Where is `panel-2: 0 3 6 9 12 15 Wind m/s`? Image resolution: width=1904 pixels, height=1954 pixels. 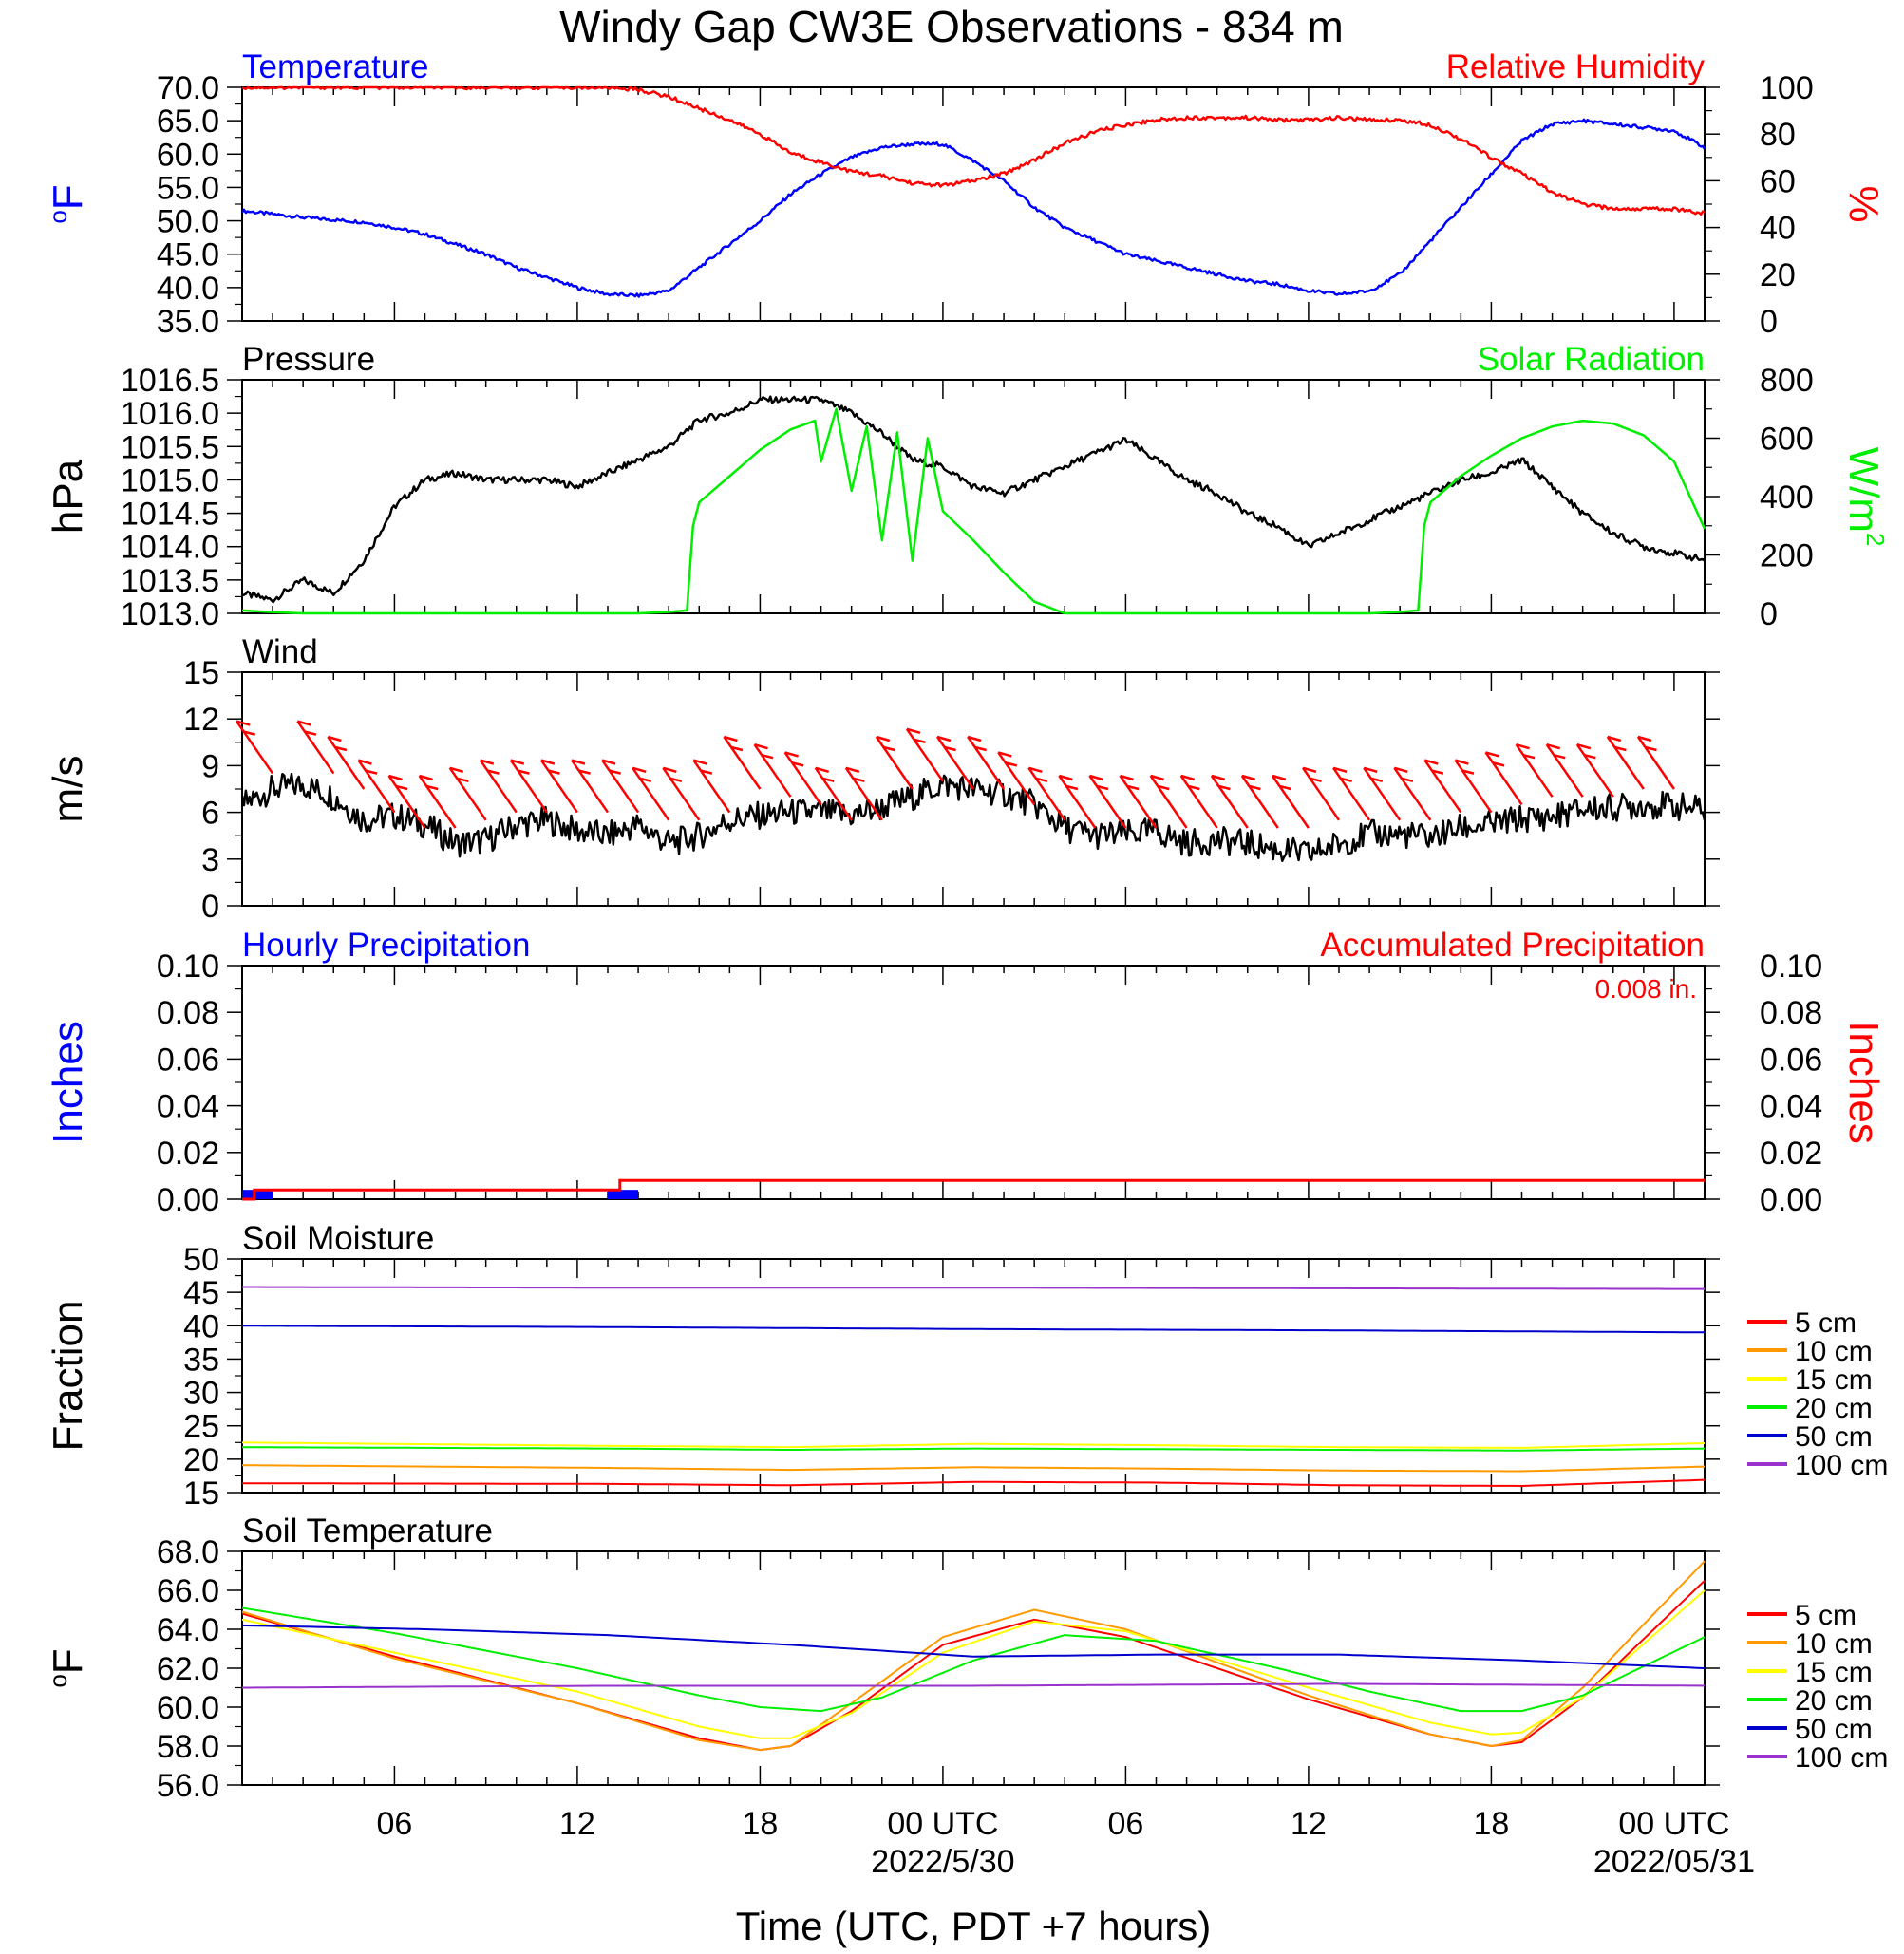 panel-2: 0 3 6 9 12 15 Wind m/s is located at coordinates (882, 779).